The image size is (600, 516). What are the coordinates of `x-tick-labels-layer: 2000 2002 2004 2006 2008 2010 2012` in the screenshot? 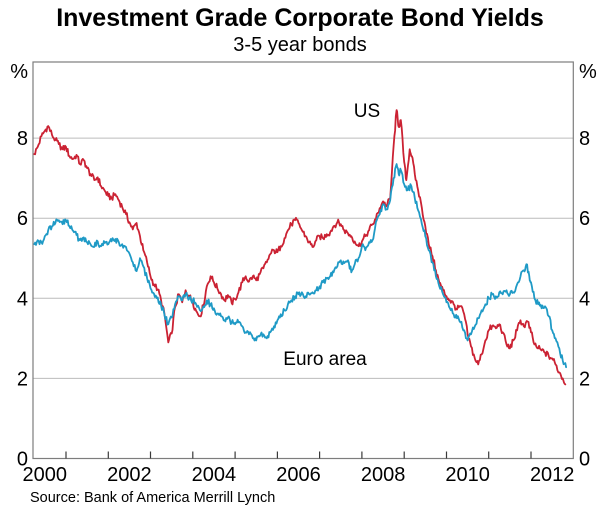 It's located at (299, 475).